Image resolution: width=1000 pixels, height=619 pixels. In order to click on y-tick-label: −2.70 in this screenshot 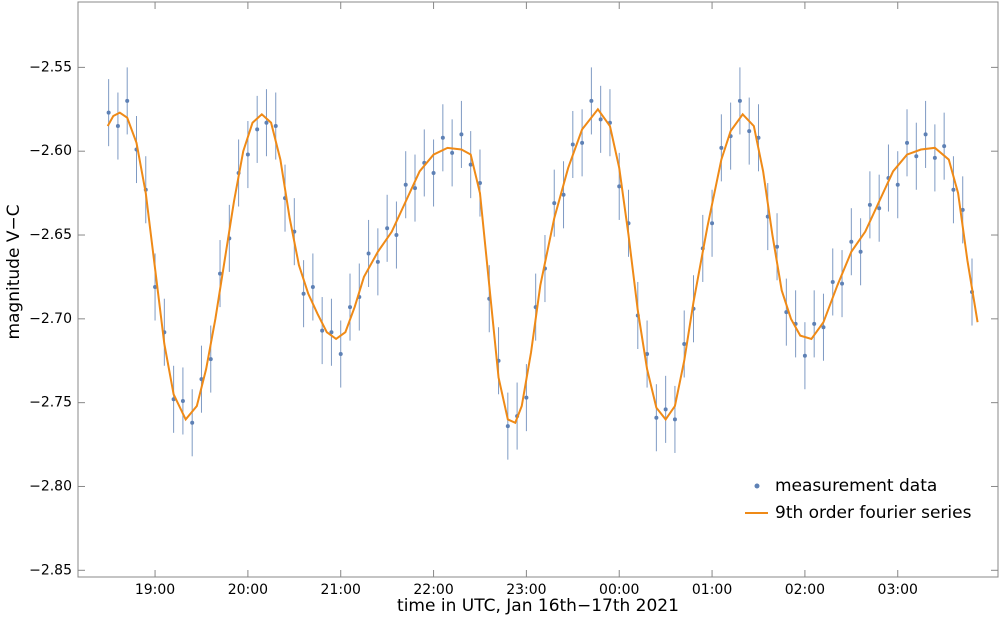, I will do `click(50, 319)`.